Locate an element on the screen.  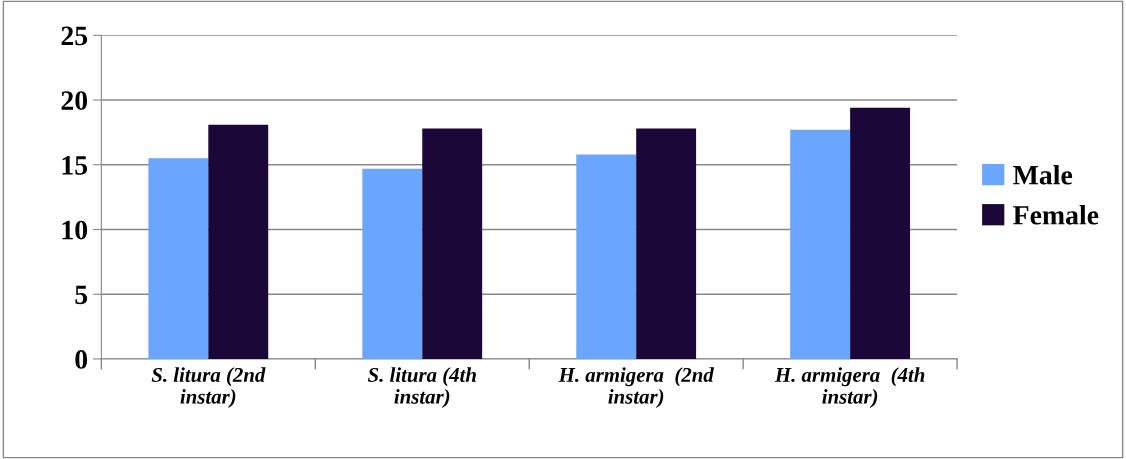
legend-label: Male is located at coordinates (1043, 175).